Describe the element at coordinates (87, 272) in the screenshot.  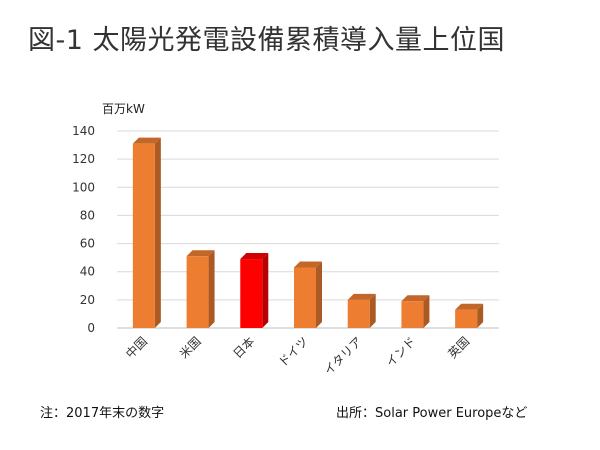
I see `y-tick-label: 40` at that location.